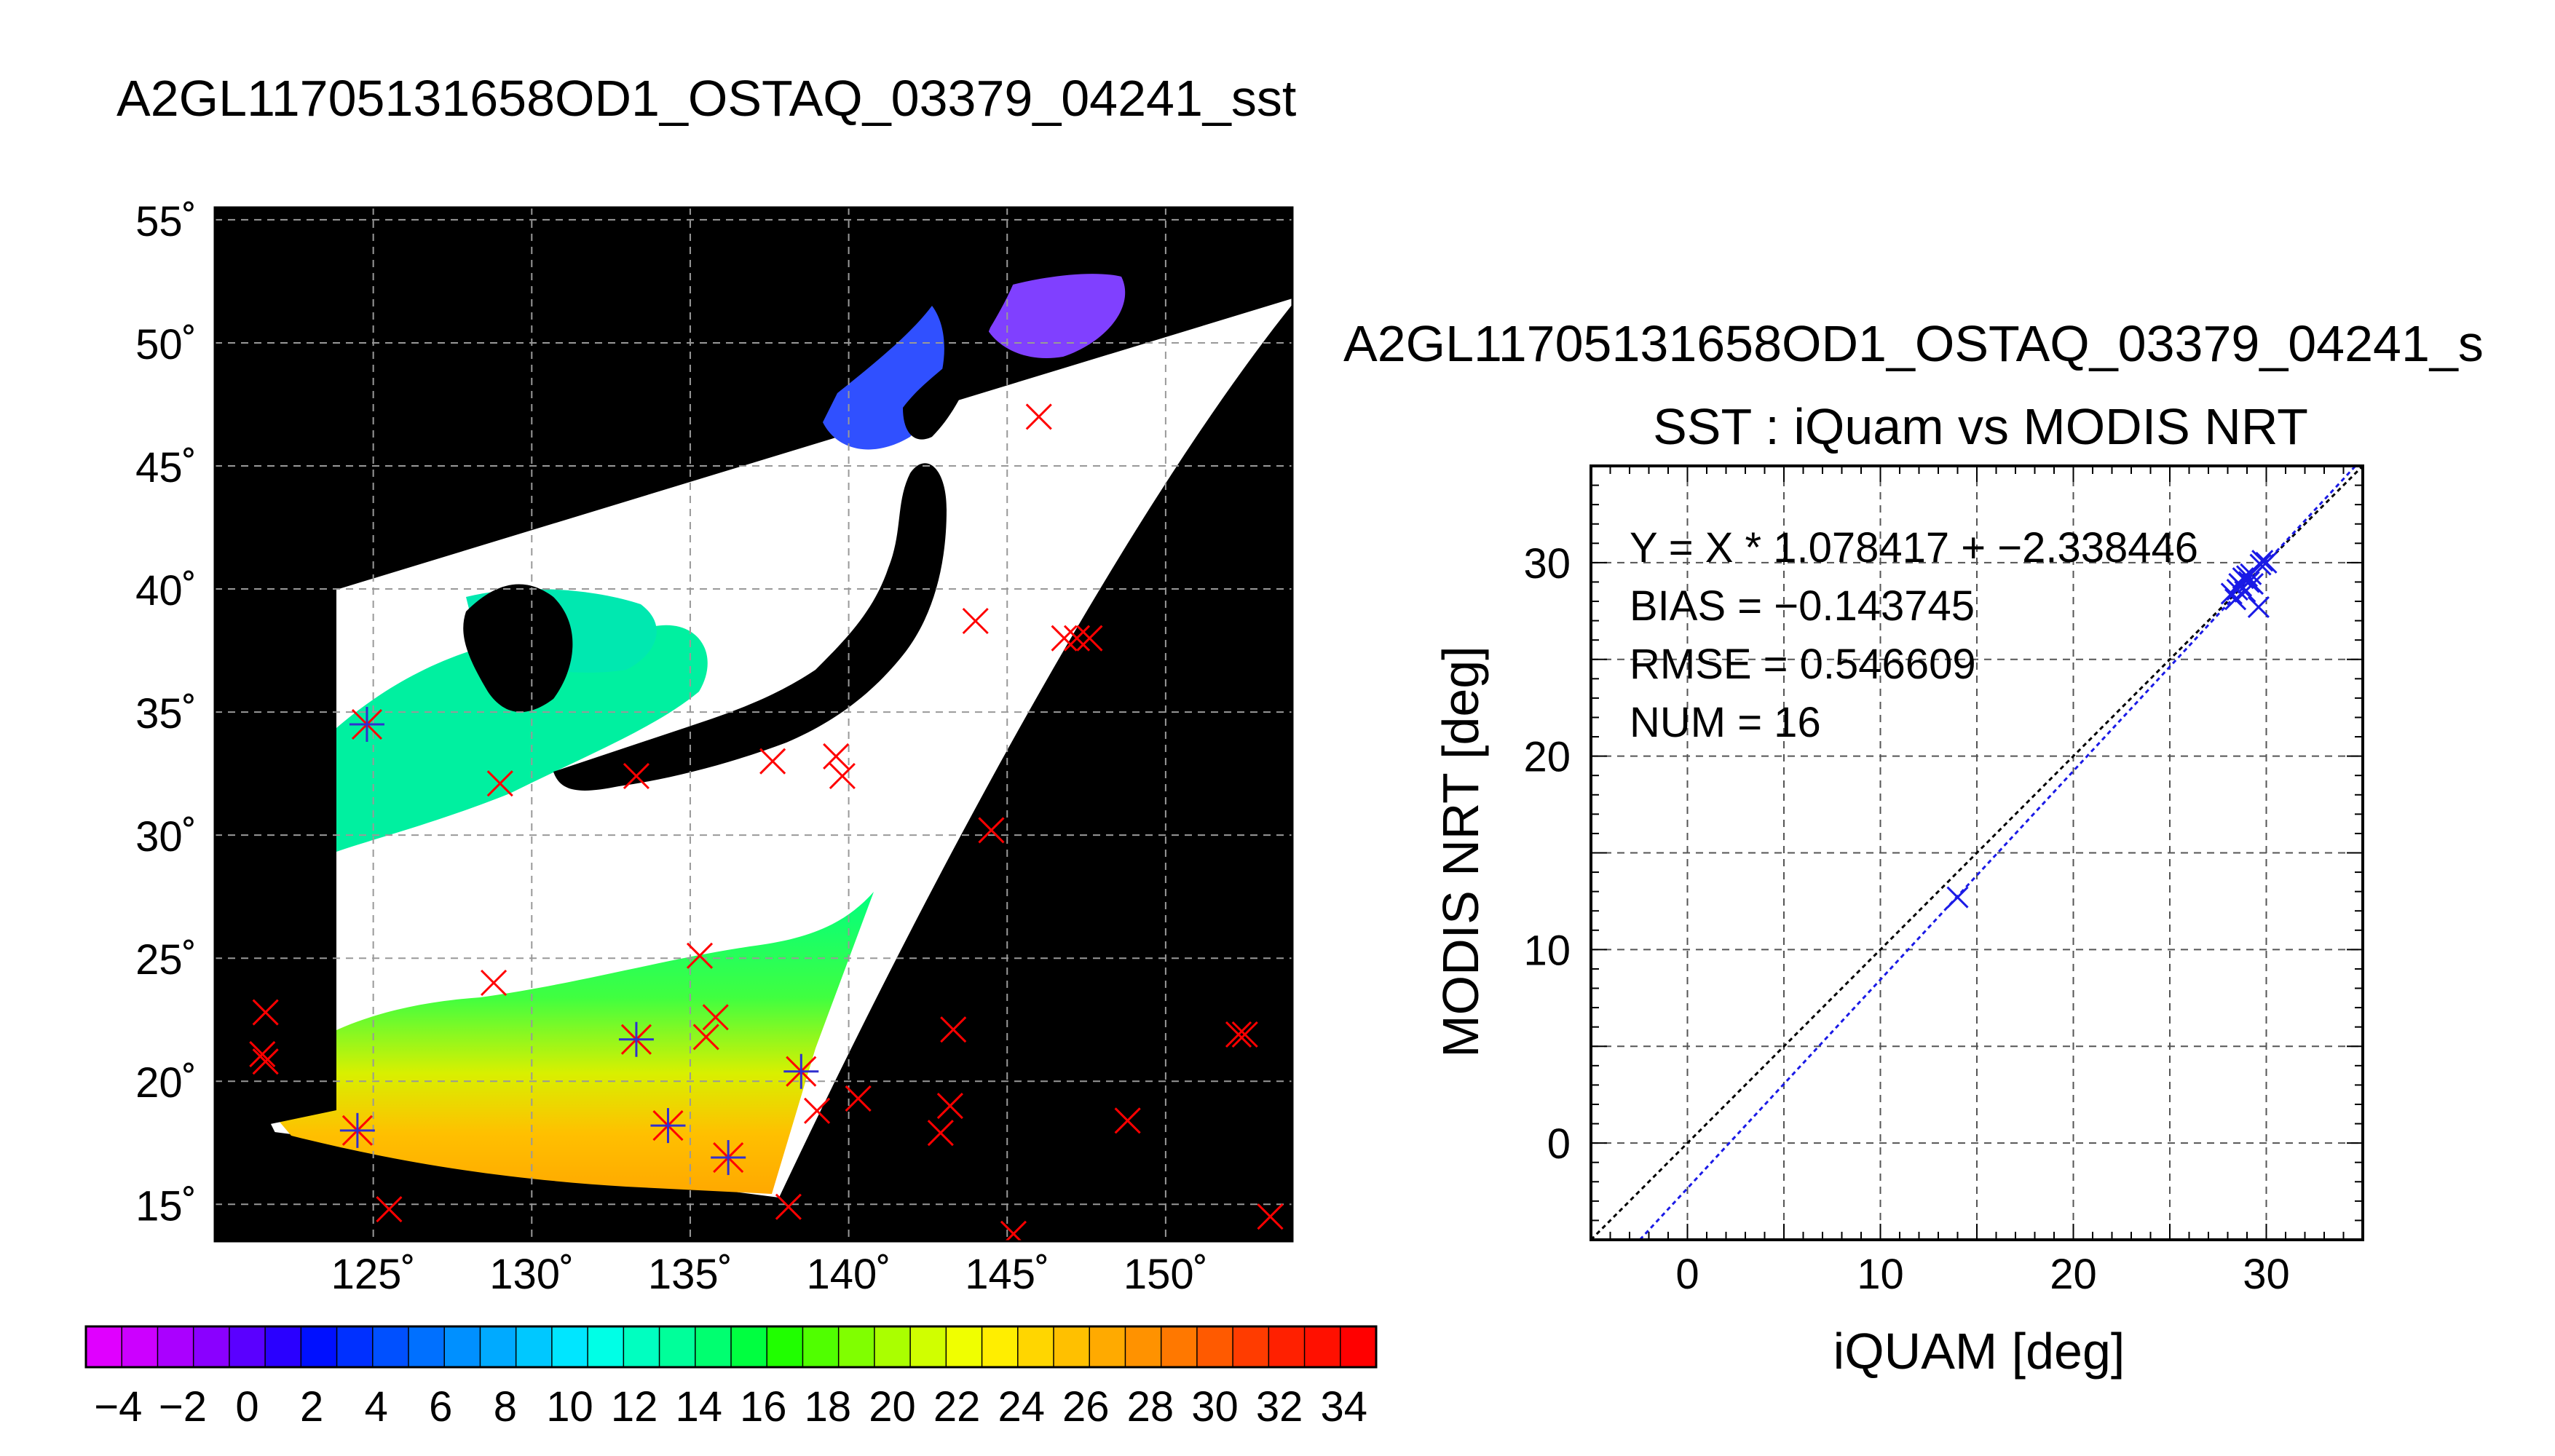 Image resolution: width=2555 pixels, height=1456 pixels. I want to click on page-title: A2GL11705131658OD1_OSTAQ_03379_04241_sst, so click(707, 98).